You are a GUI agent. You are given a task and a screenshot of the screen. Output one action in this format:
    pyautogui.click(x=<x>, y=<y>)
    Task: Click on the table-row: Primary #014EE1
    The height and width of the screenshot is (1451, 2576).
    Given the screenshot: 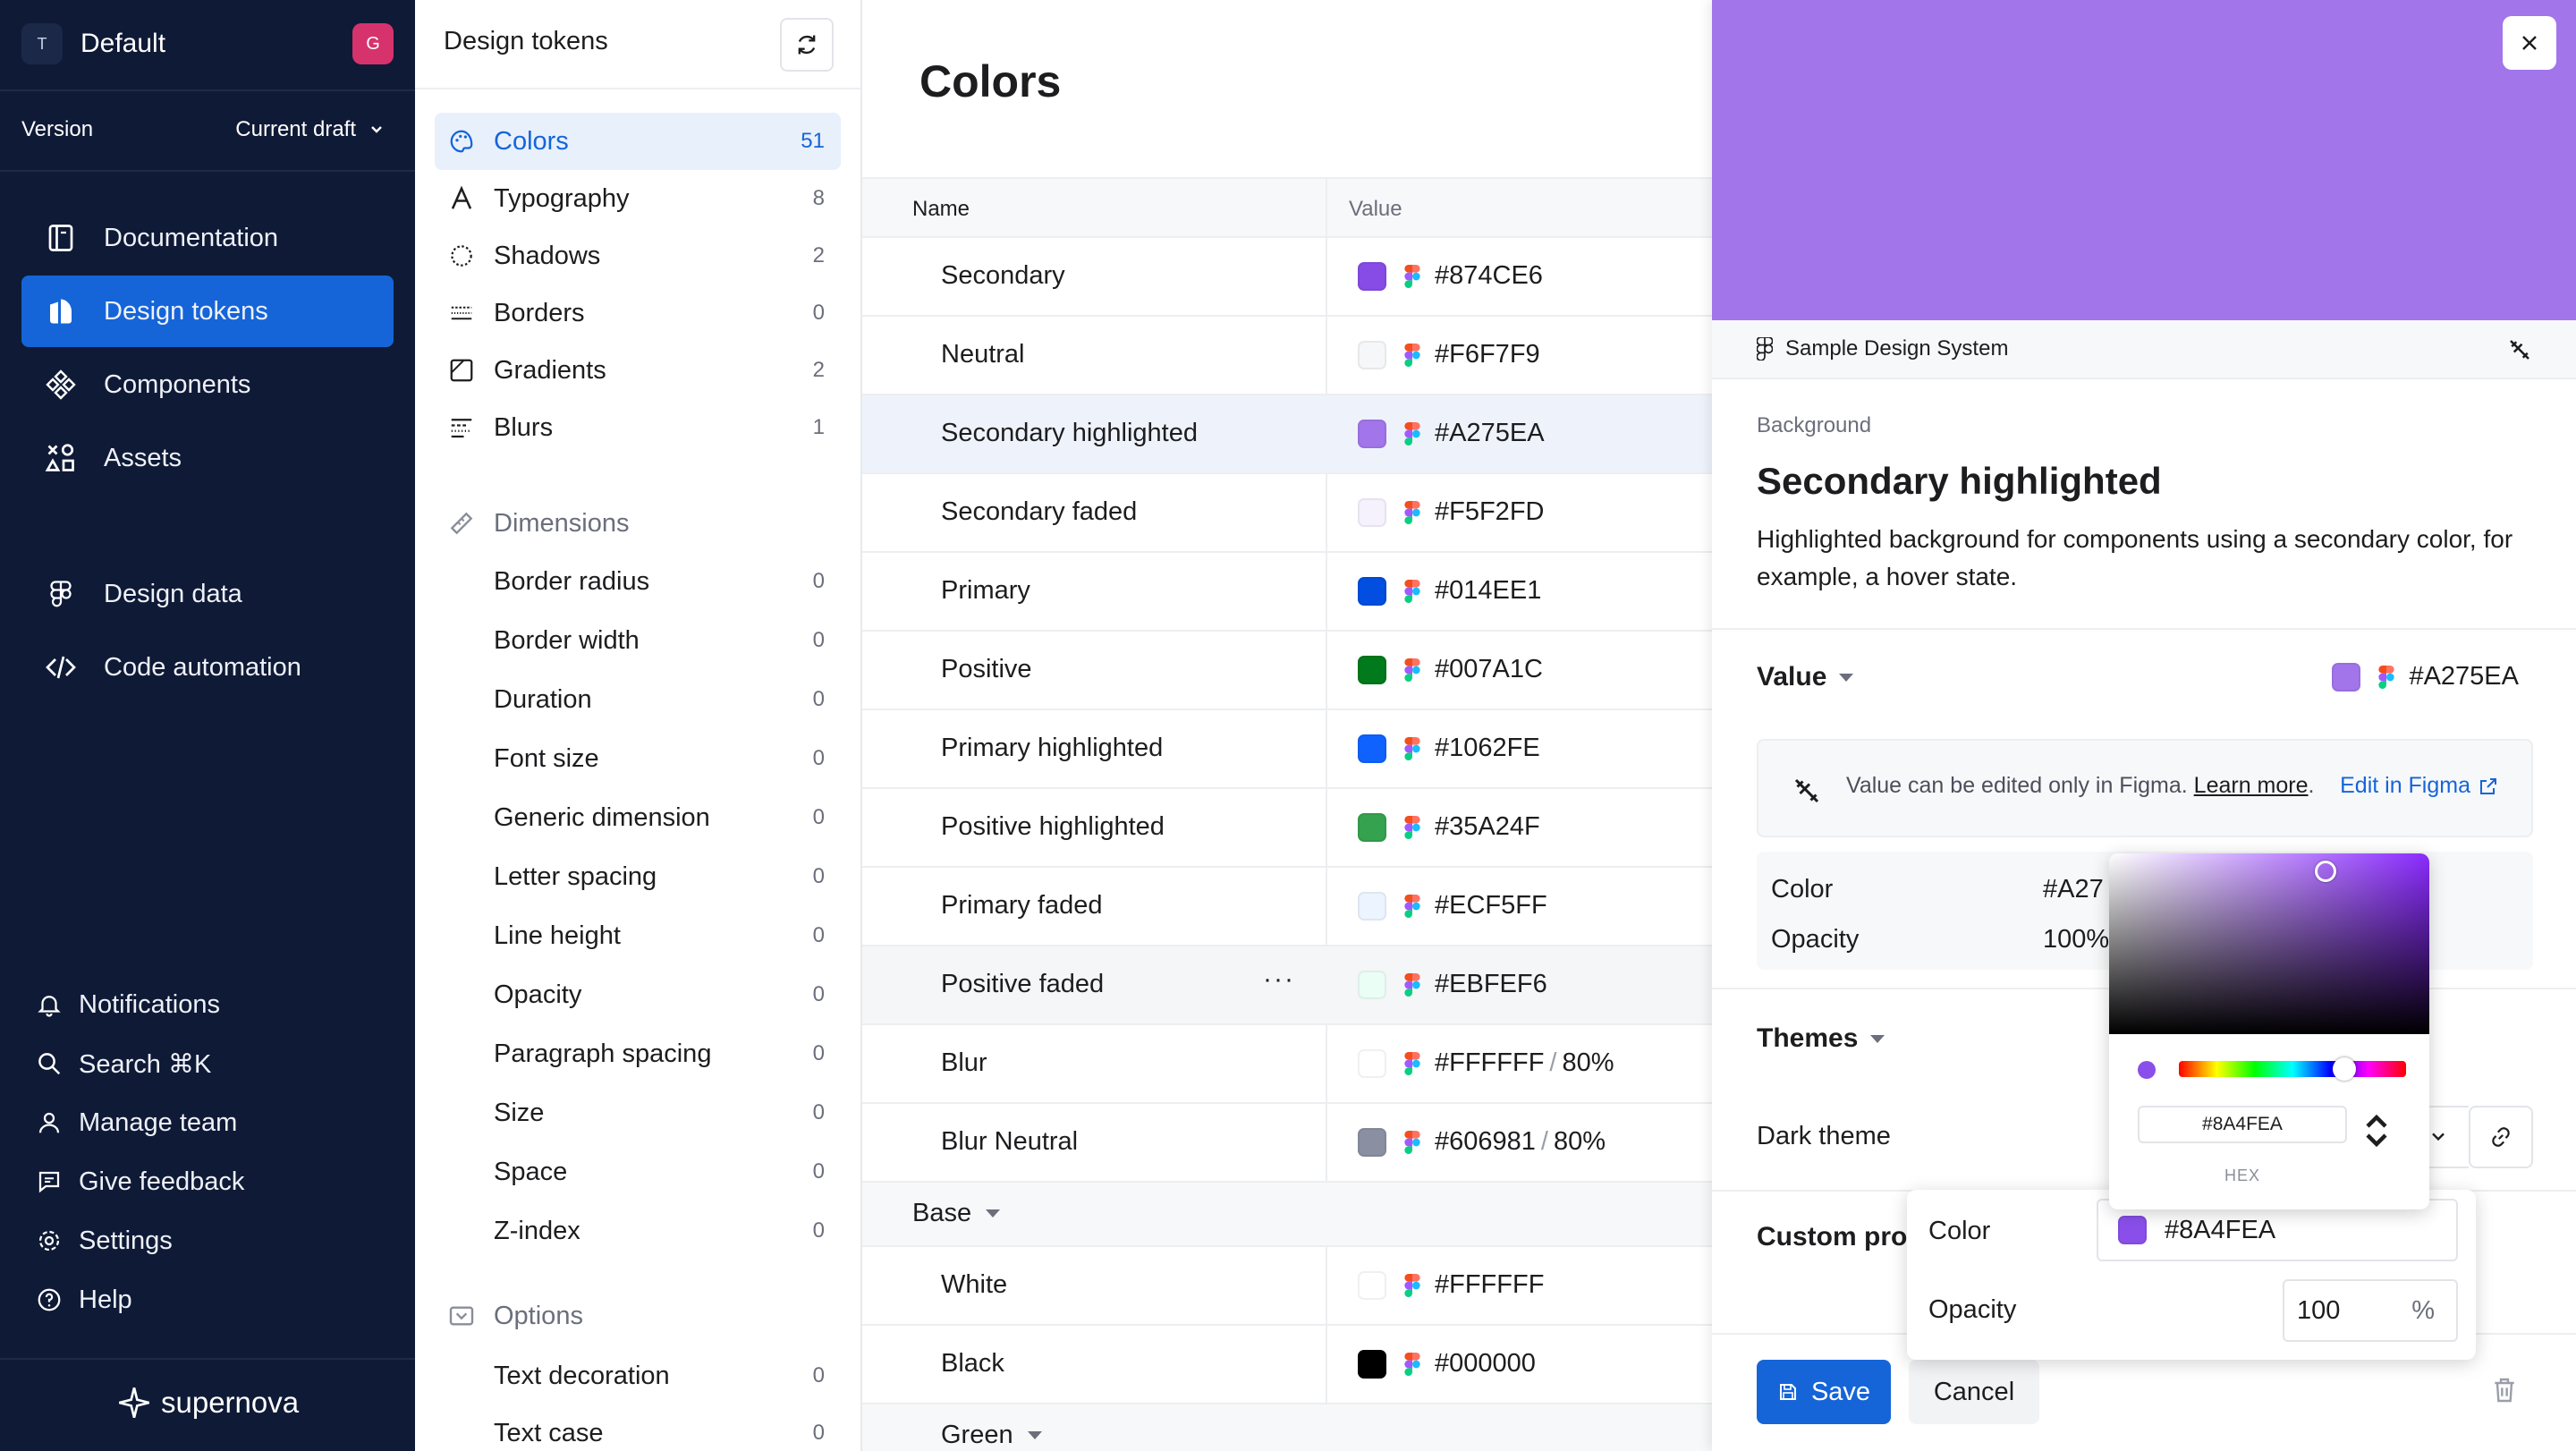 What is the action you would take?
    pyautogui.click(x=1288, y=593)
    